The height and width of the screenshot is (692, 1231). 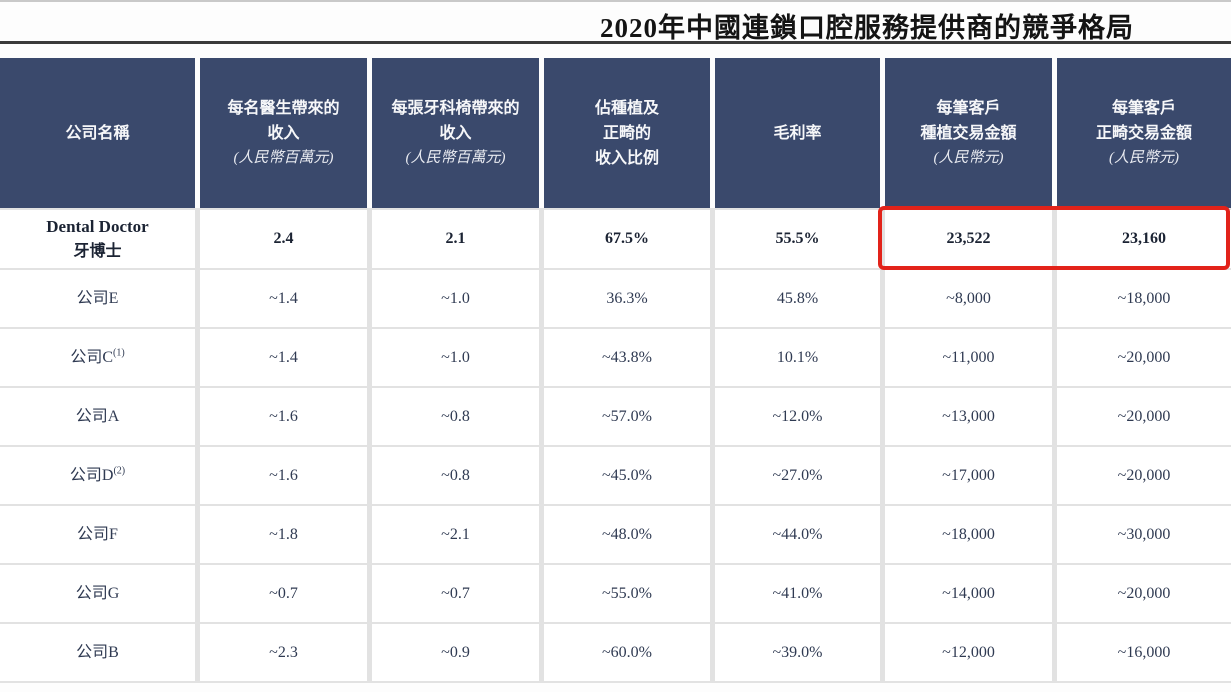 What do you see at coordinates (615, 1) in the screenshot?
I see `top-divider` at bounding box center [615, 1].